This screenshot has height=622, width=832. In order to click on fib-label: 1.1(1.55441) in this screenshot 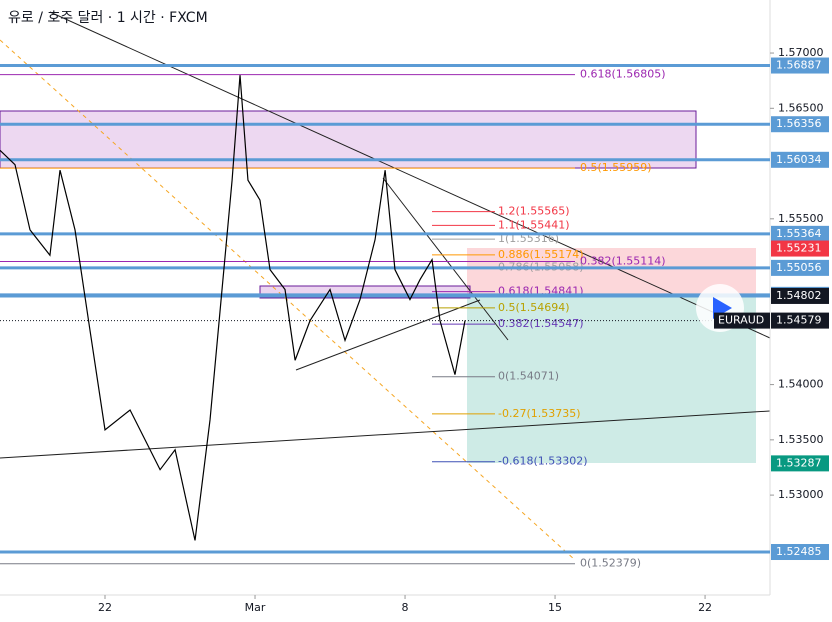, I will do `click(534, 224)`.